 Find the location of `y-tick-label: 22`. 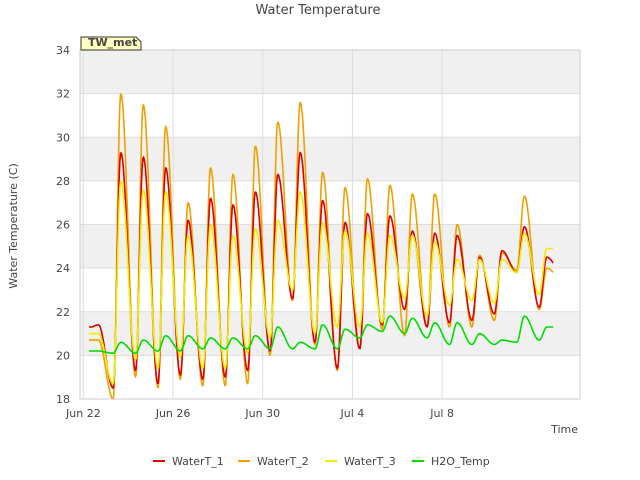

y-tick-label: 22 is located at coordinates (63, 312).